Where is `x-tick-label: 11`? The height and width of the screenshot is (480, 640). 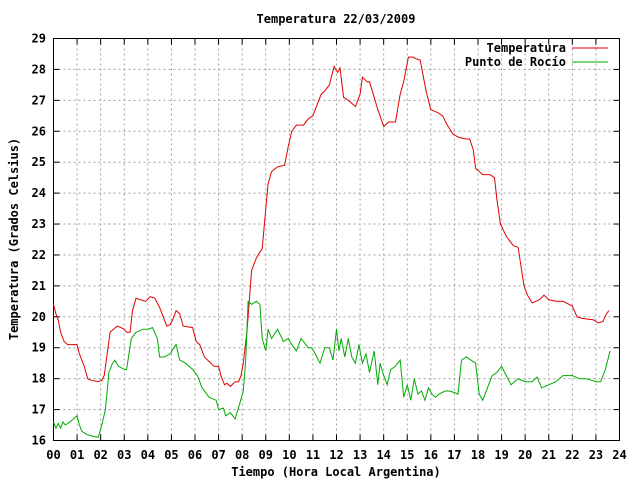 x-tick-label: 11 is located at coordinates (313, 455).